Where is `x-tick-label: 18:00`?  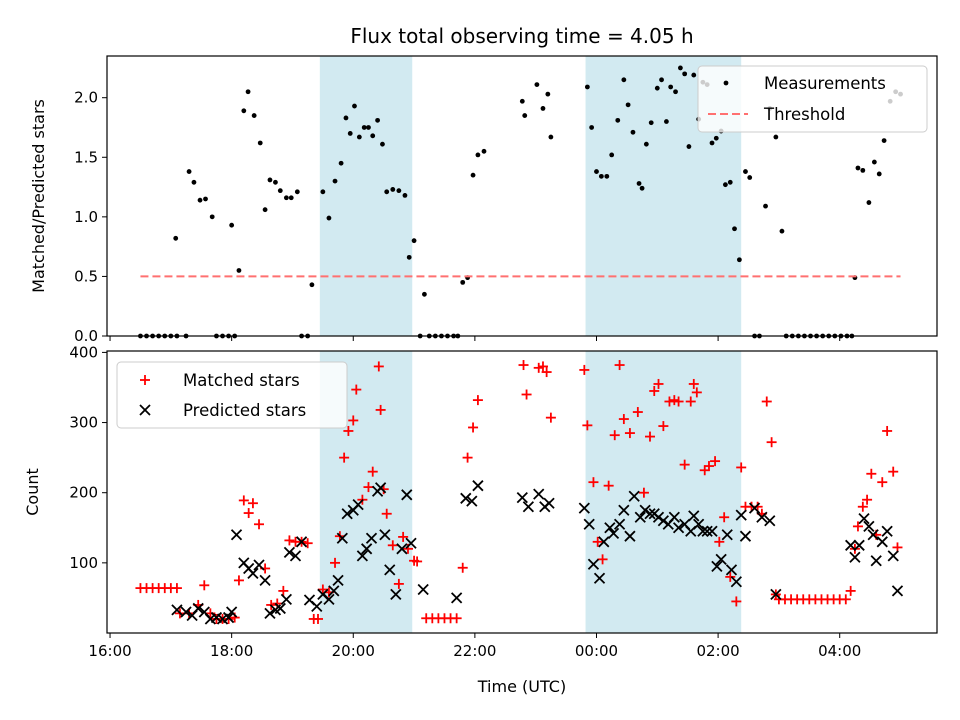 x-tick-label: 18:00 is located at coordinates (231, 651).